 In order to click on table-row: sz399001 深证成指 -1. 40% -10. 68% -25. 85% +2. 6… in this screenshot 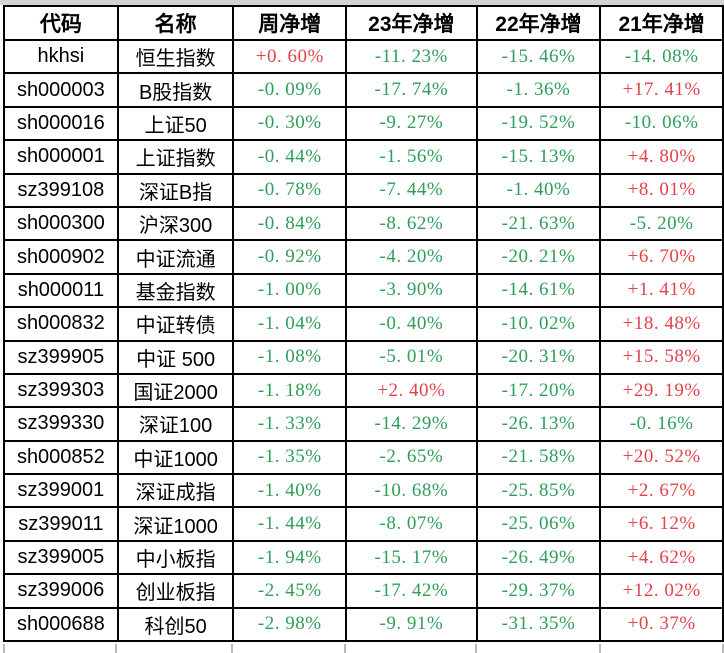, I will do `click(363, 491)`.